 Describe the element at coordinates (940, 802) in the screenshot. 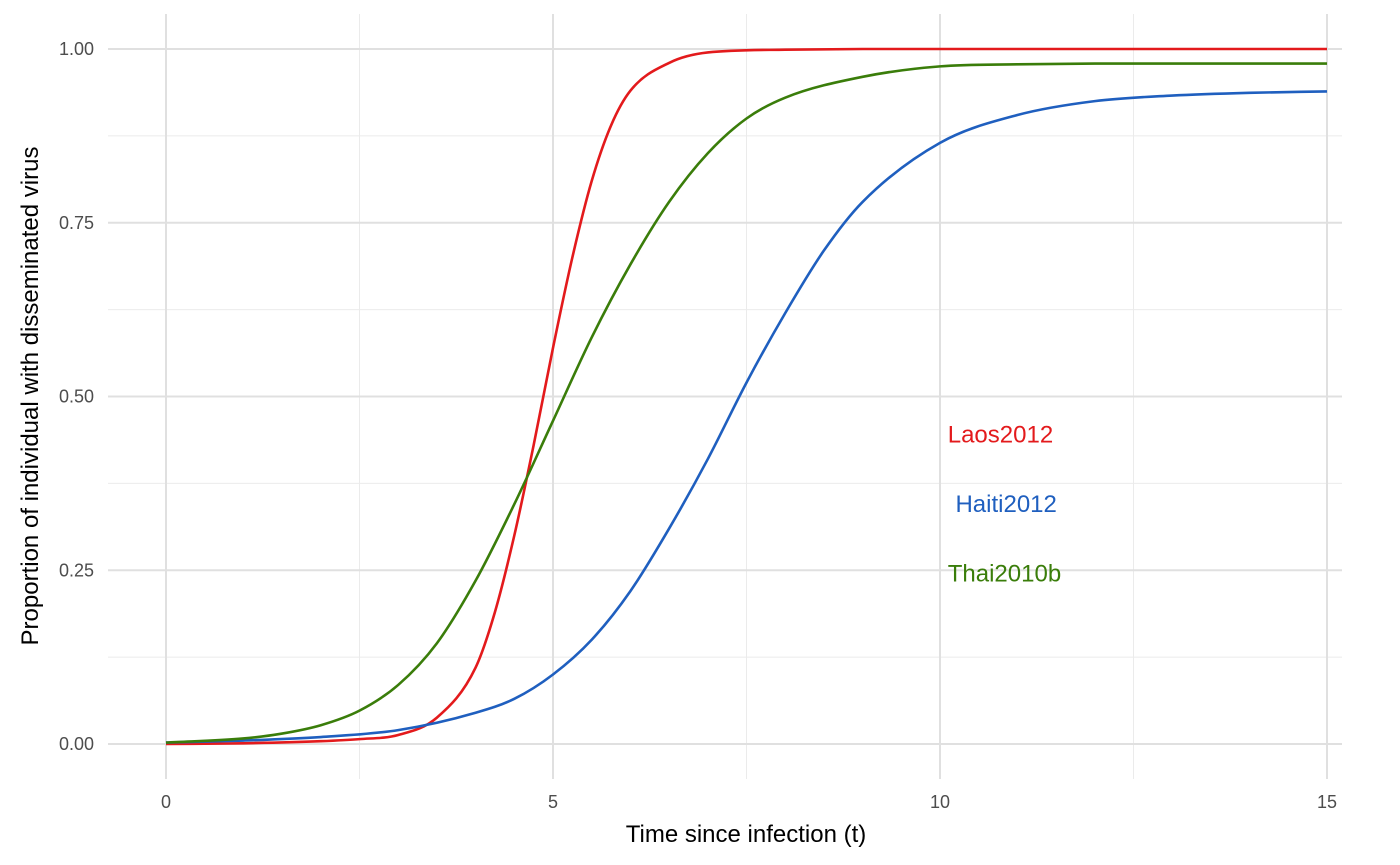

I see `x-tick-label-2: 10` at that location.